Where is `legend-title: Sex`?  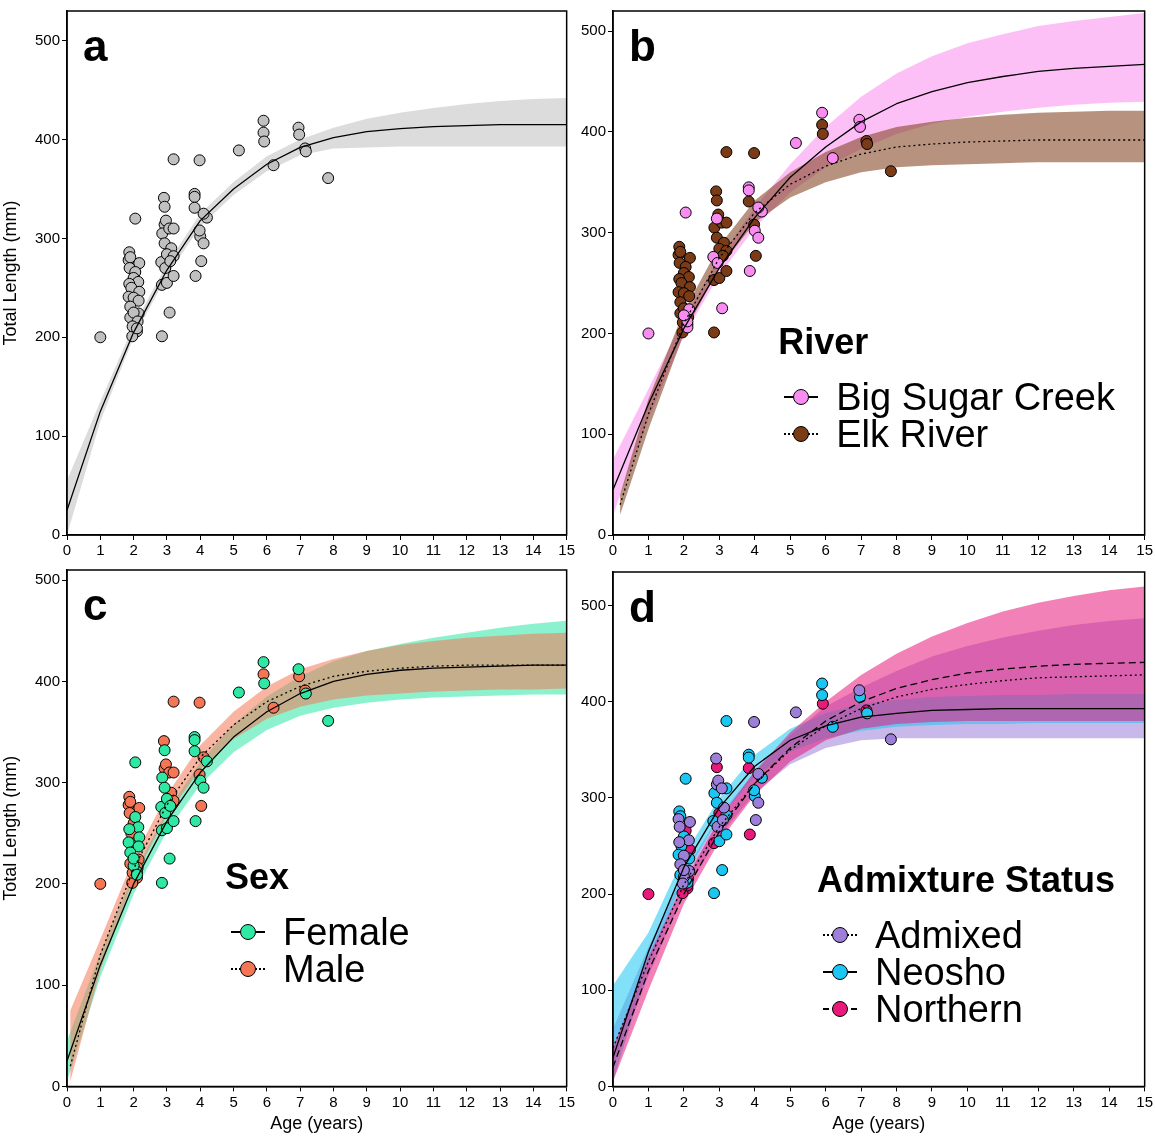
legend-title: Sex is located at coordinates (258, 876).